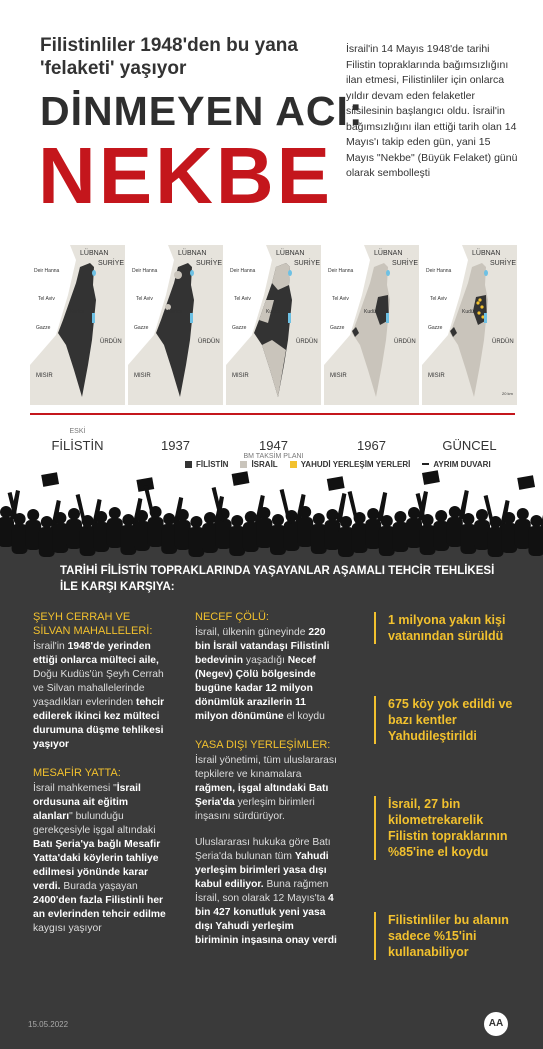 This screenshot has width=543, height=1049. What do you see at coordinates (371, 445) in the screenshot?
I see `period-label: 1967` at bounding box center [371, 445].